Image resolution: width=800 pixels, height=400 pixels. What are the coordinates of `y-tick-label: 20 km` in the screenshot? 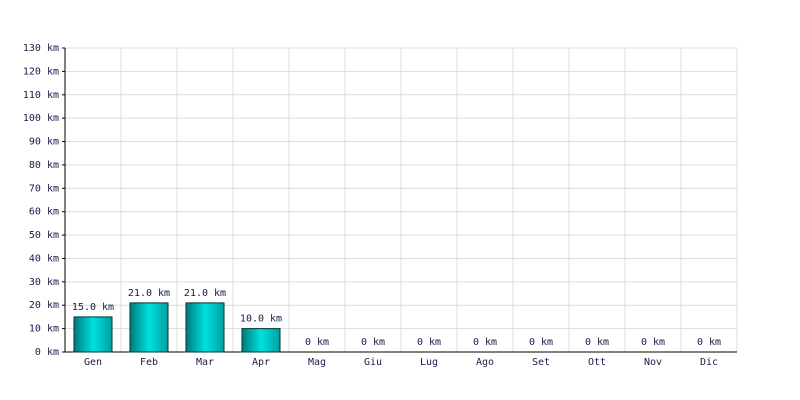 It's located at (44, 305).